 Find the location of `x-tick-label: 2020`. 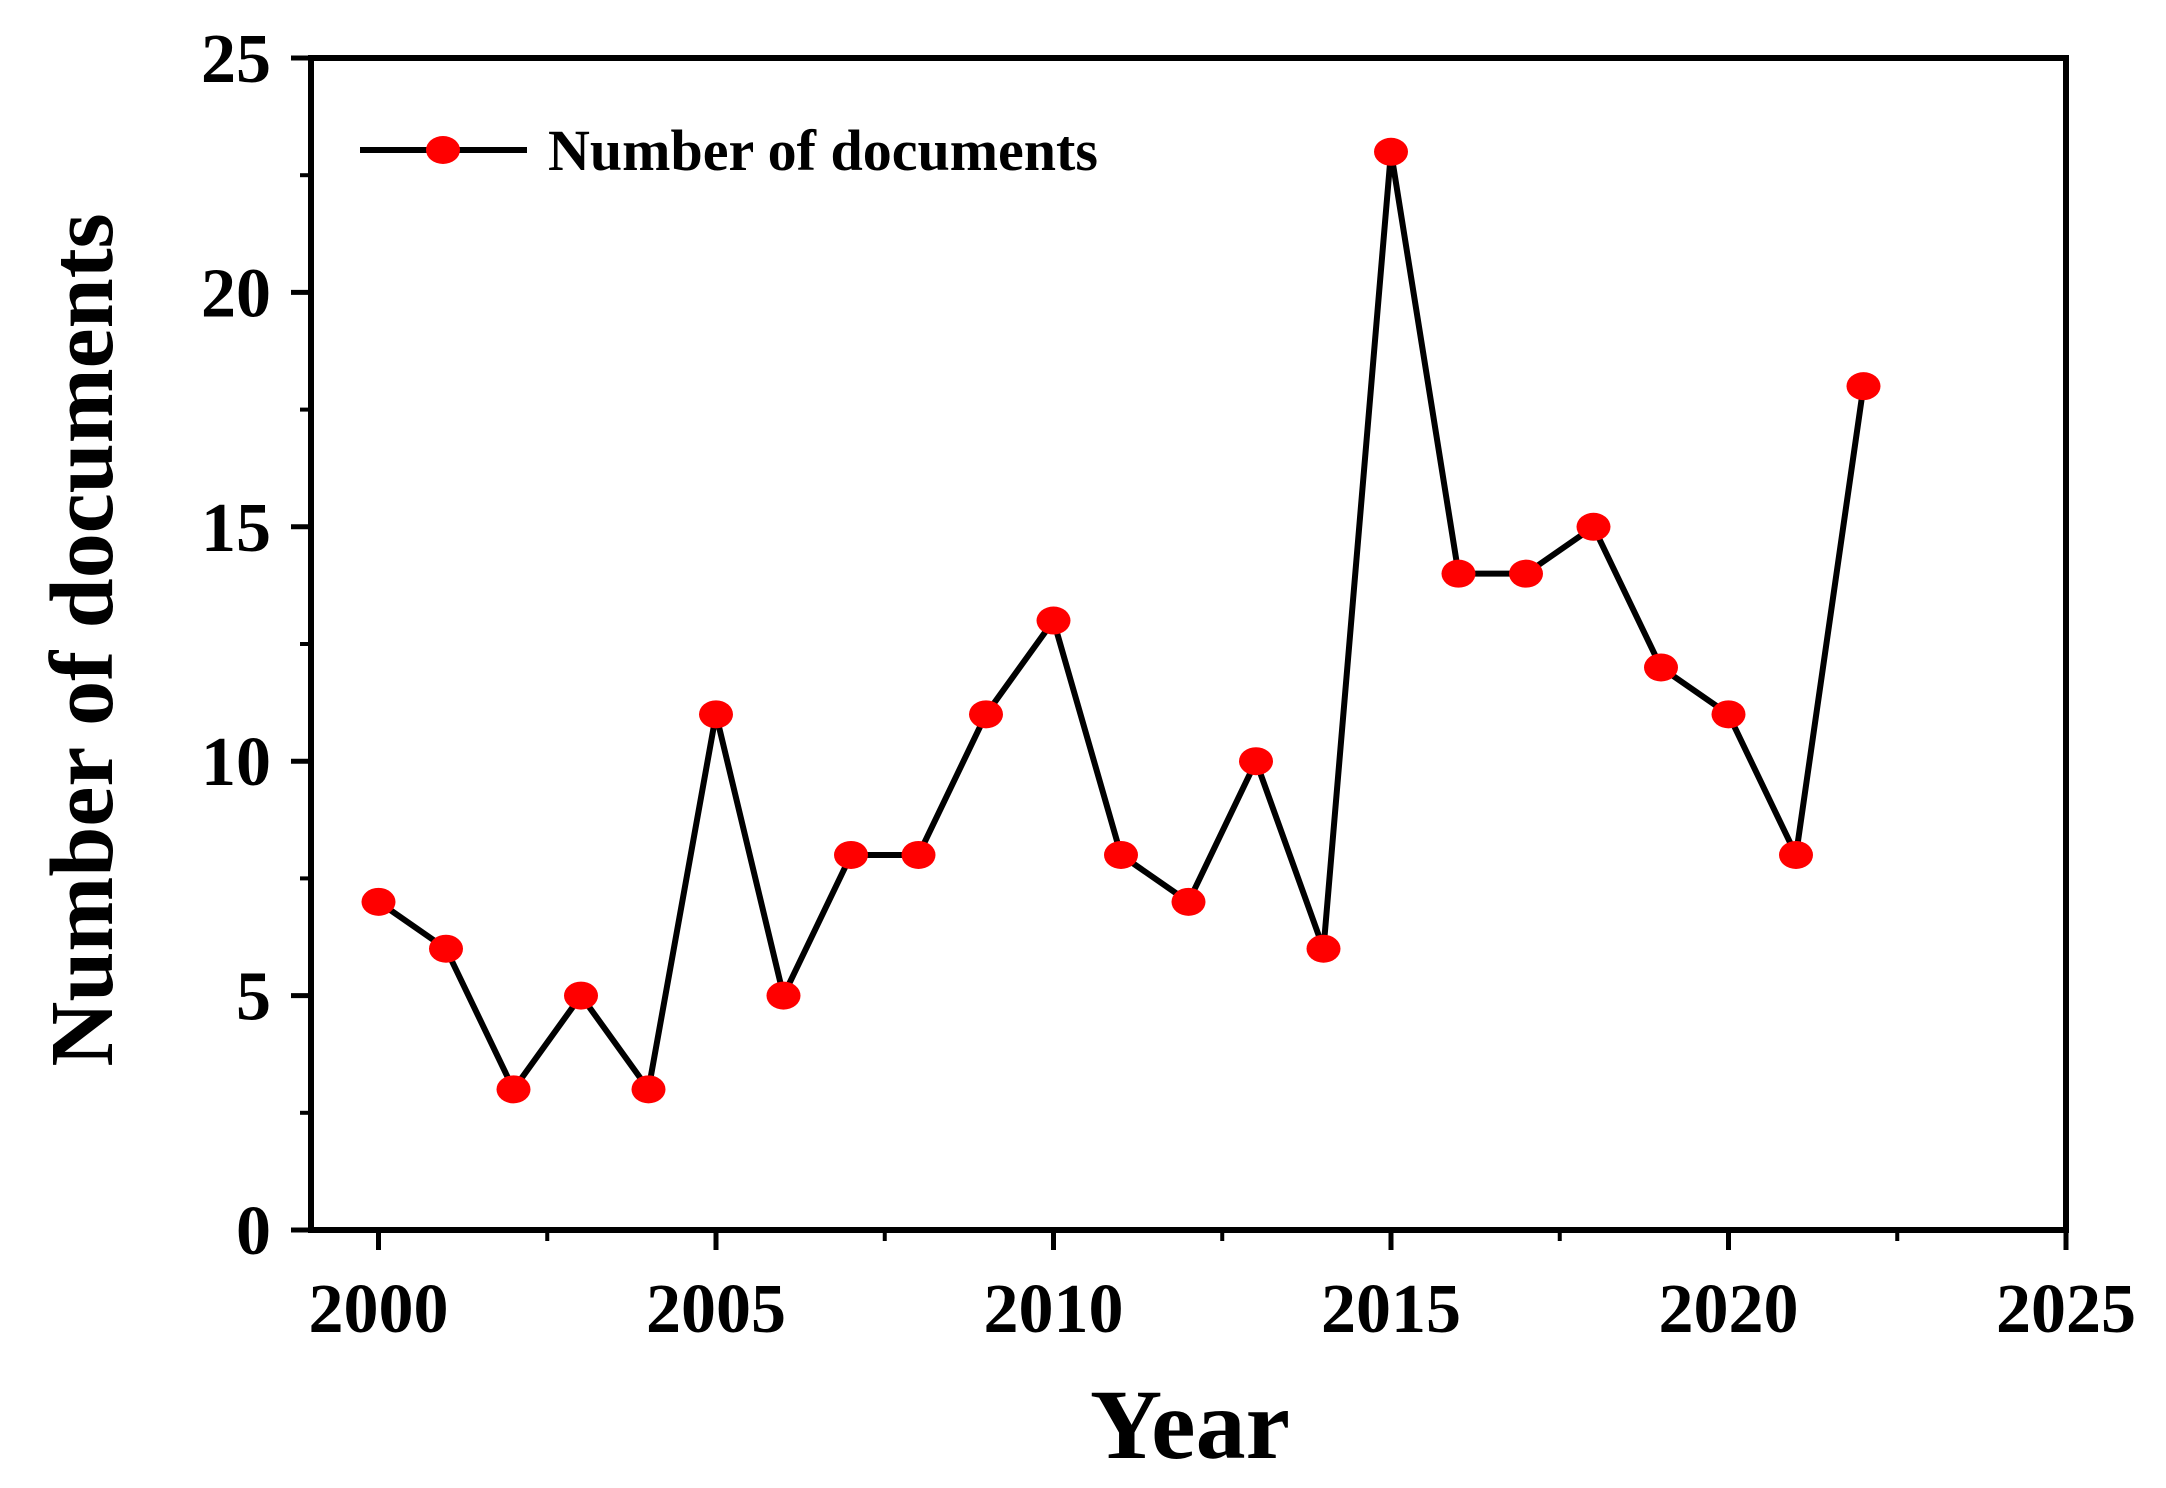

x-tick-label: 2020 is located at coordinates (1729, 1309).